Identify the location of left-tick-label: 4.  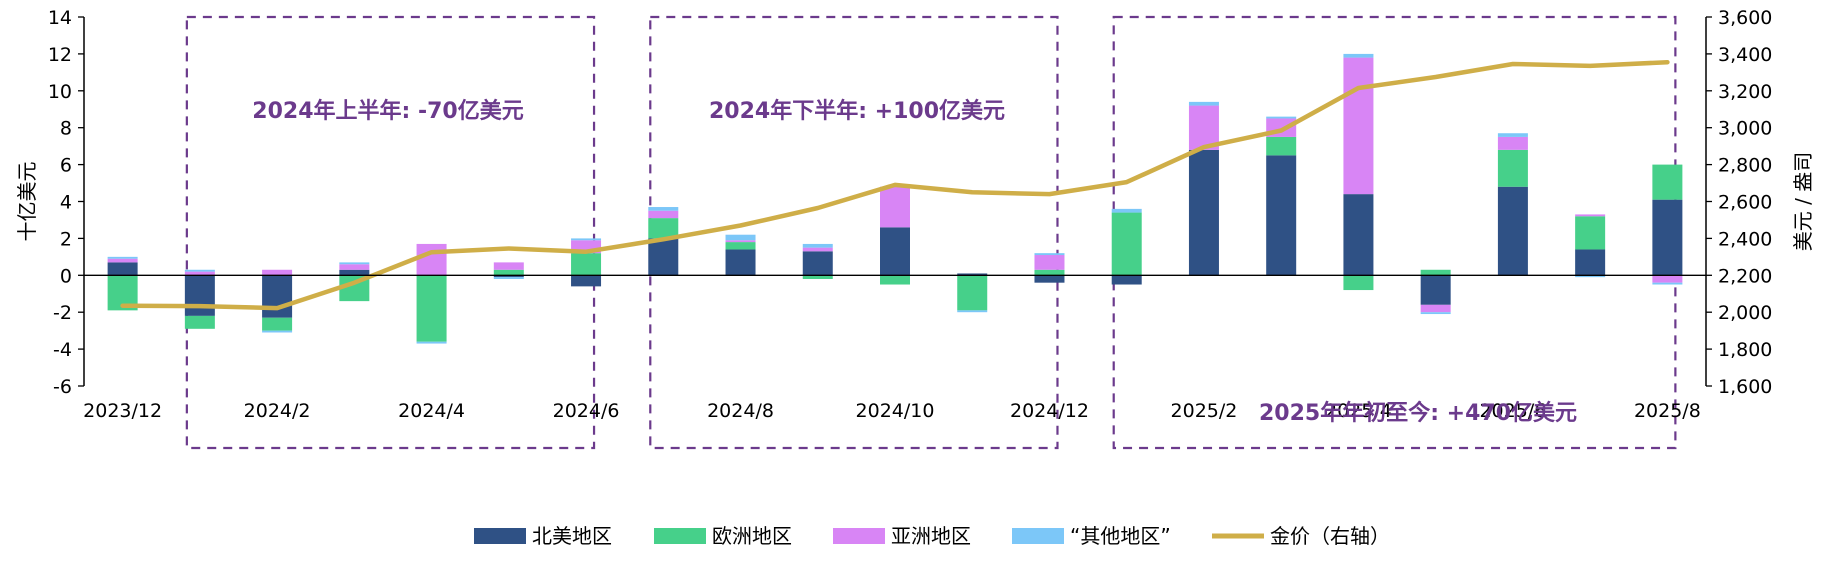
(66, 203).